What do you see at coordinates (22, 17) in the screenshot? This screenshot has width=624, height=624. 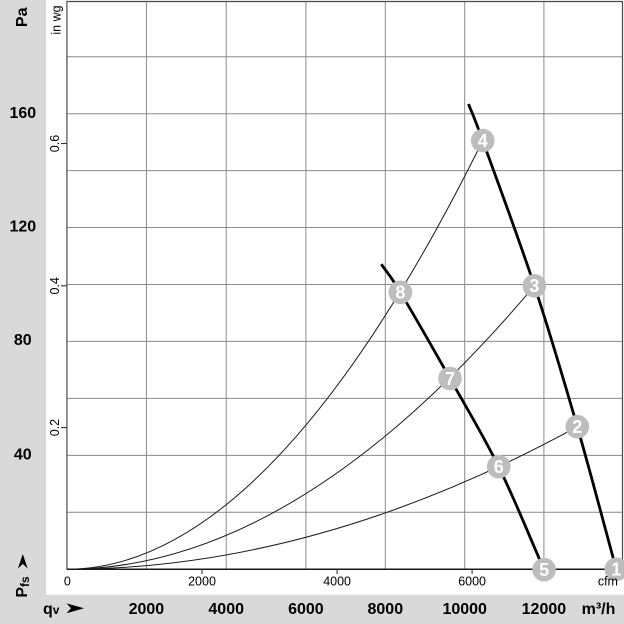 I see `svg-text: Pa` at bounding box center [22, 17].